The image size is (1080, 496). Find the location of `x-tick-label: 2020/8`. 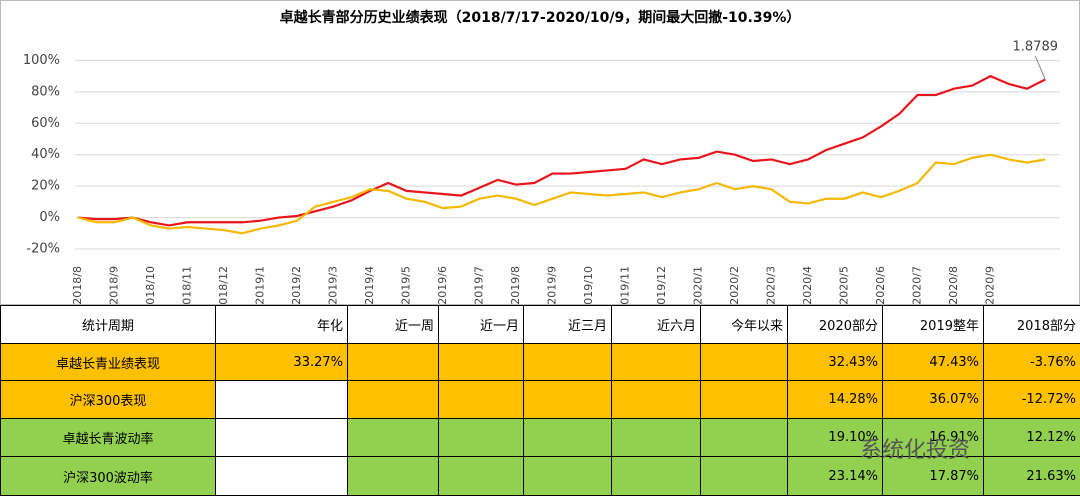

x-tick-label: 2020/8 is located at coordinates (953, 285).